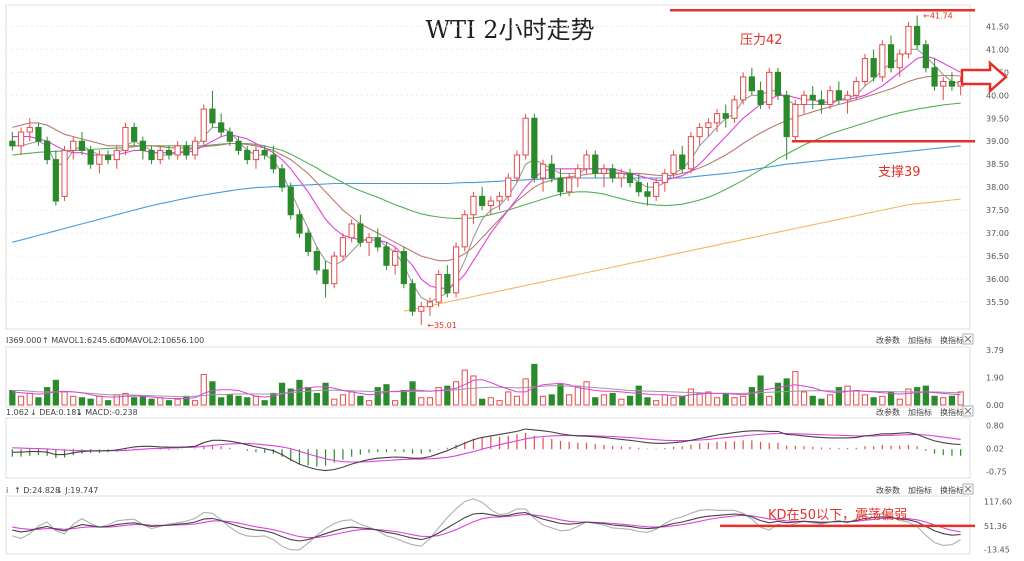 Image resolution: width=1024 pixels, height=561 pixels. What do you see at coordinates (997, 233) in the screenshot?
I see `price-tick-label: 37.00` at bounding box center [997, 233].